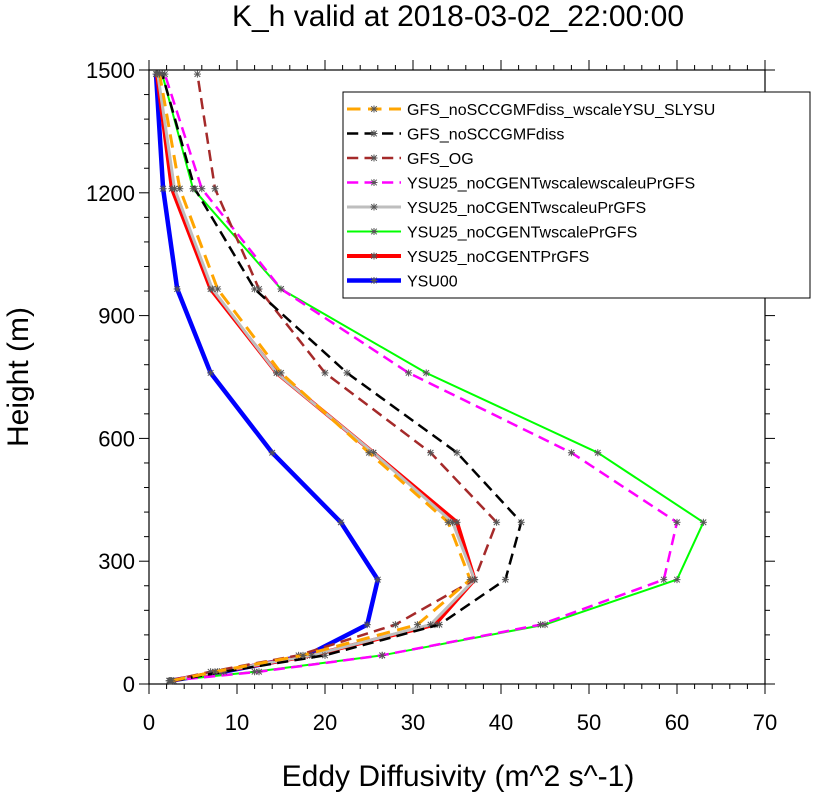  I want to click on y-tick-label: 900, so click(116, 316).